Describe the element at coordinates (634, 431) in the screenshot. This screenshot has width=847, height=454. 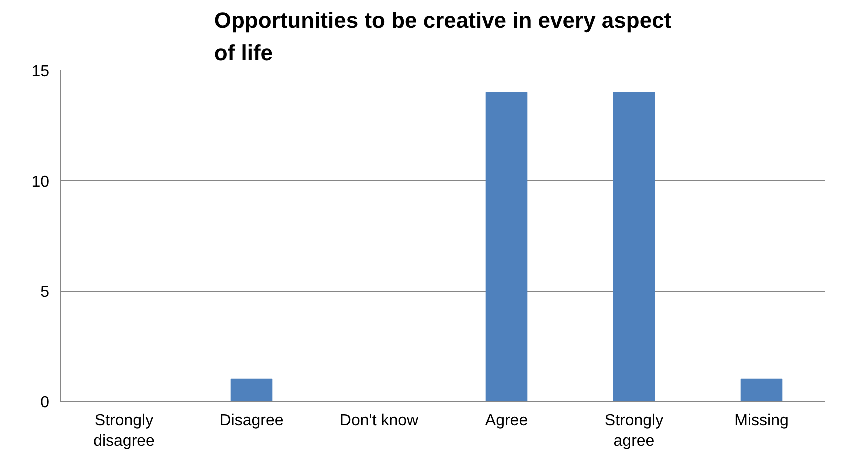
I see `x-tick-label: Strongly agree` at that location.